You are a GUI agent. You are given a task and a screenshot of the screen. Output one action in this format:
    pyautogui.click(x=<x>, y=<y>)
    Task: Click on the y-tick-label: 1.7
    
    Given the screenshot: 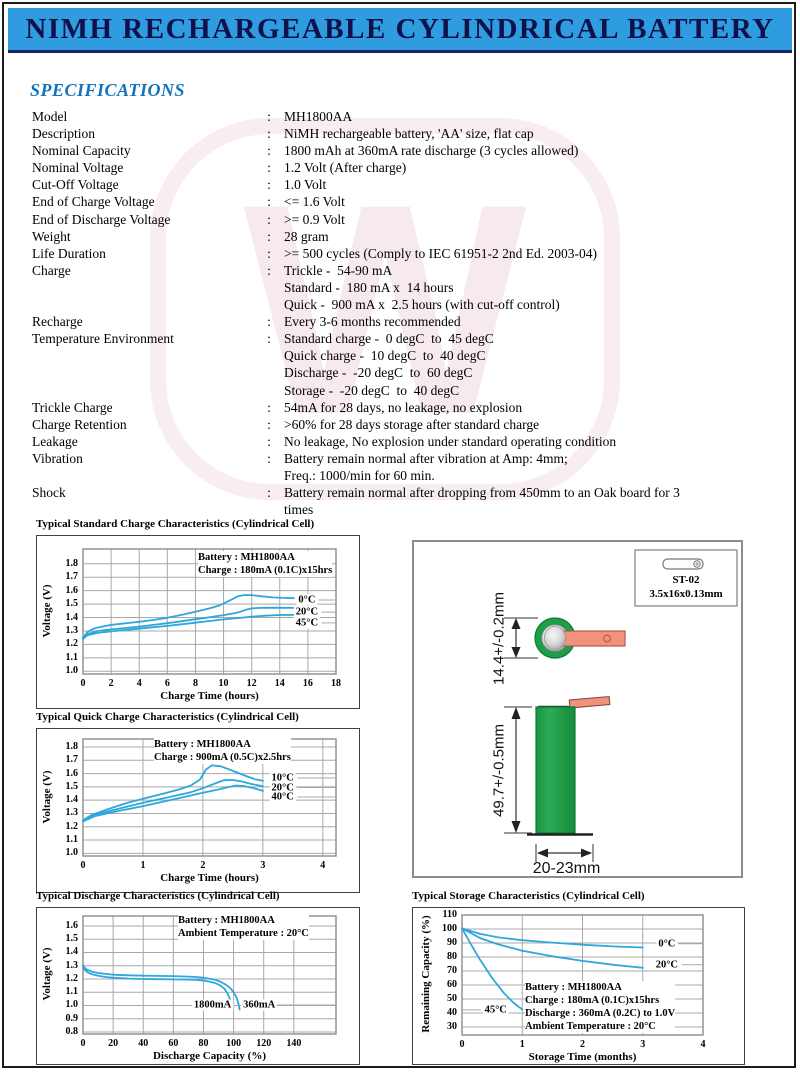 What is the action you would take?
    pyautogui.click(x=72, y=577)
    